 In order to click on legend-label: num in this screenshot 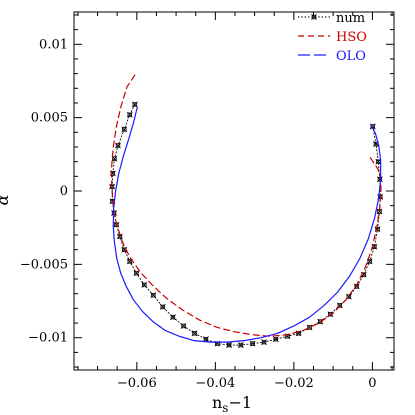, I will do `click(350, 18)`.